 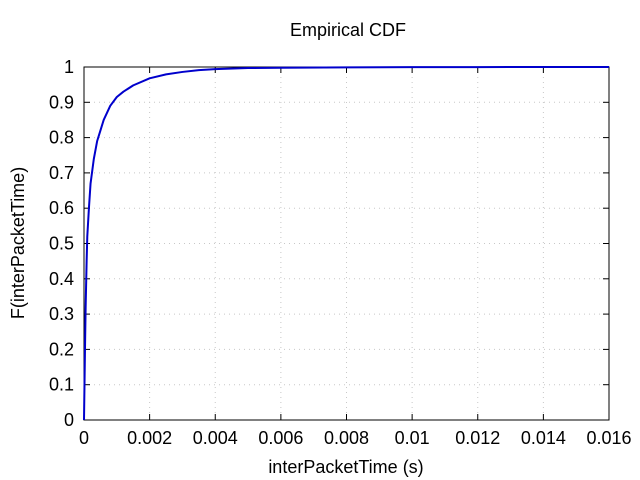 What do you see at coordinates (84, 438) in the screenshot?
I see `x-tick-label: 0` at bounding box center [84, 438].